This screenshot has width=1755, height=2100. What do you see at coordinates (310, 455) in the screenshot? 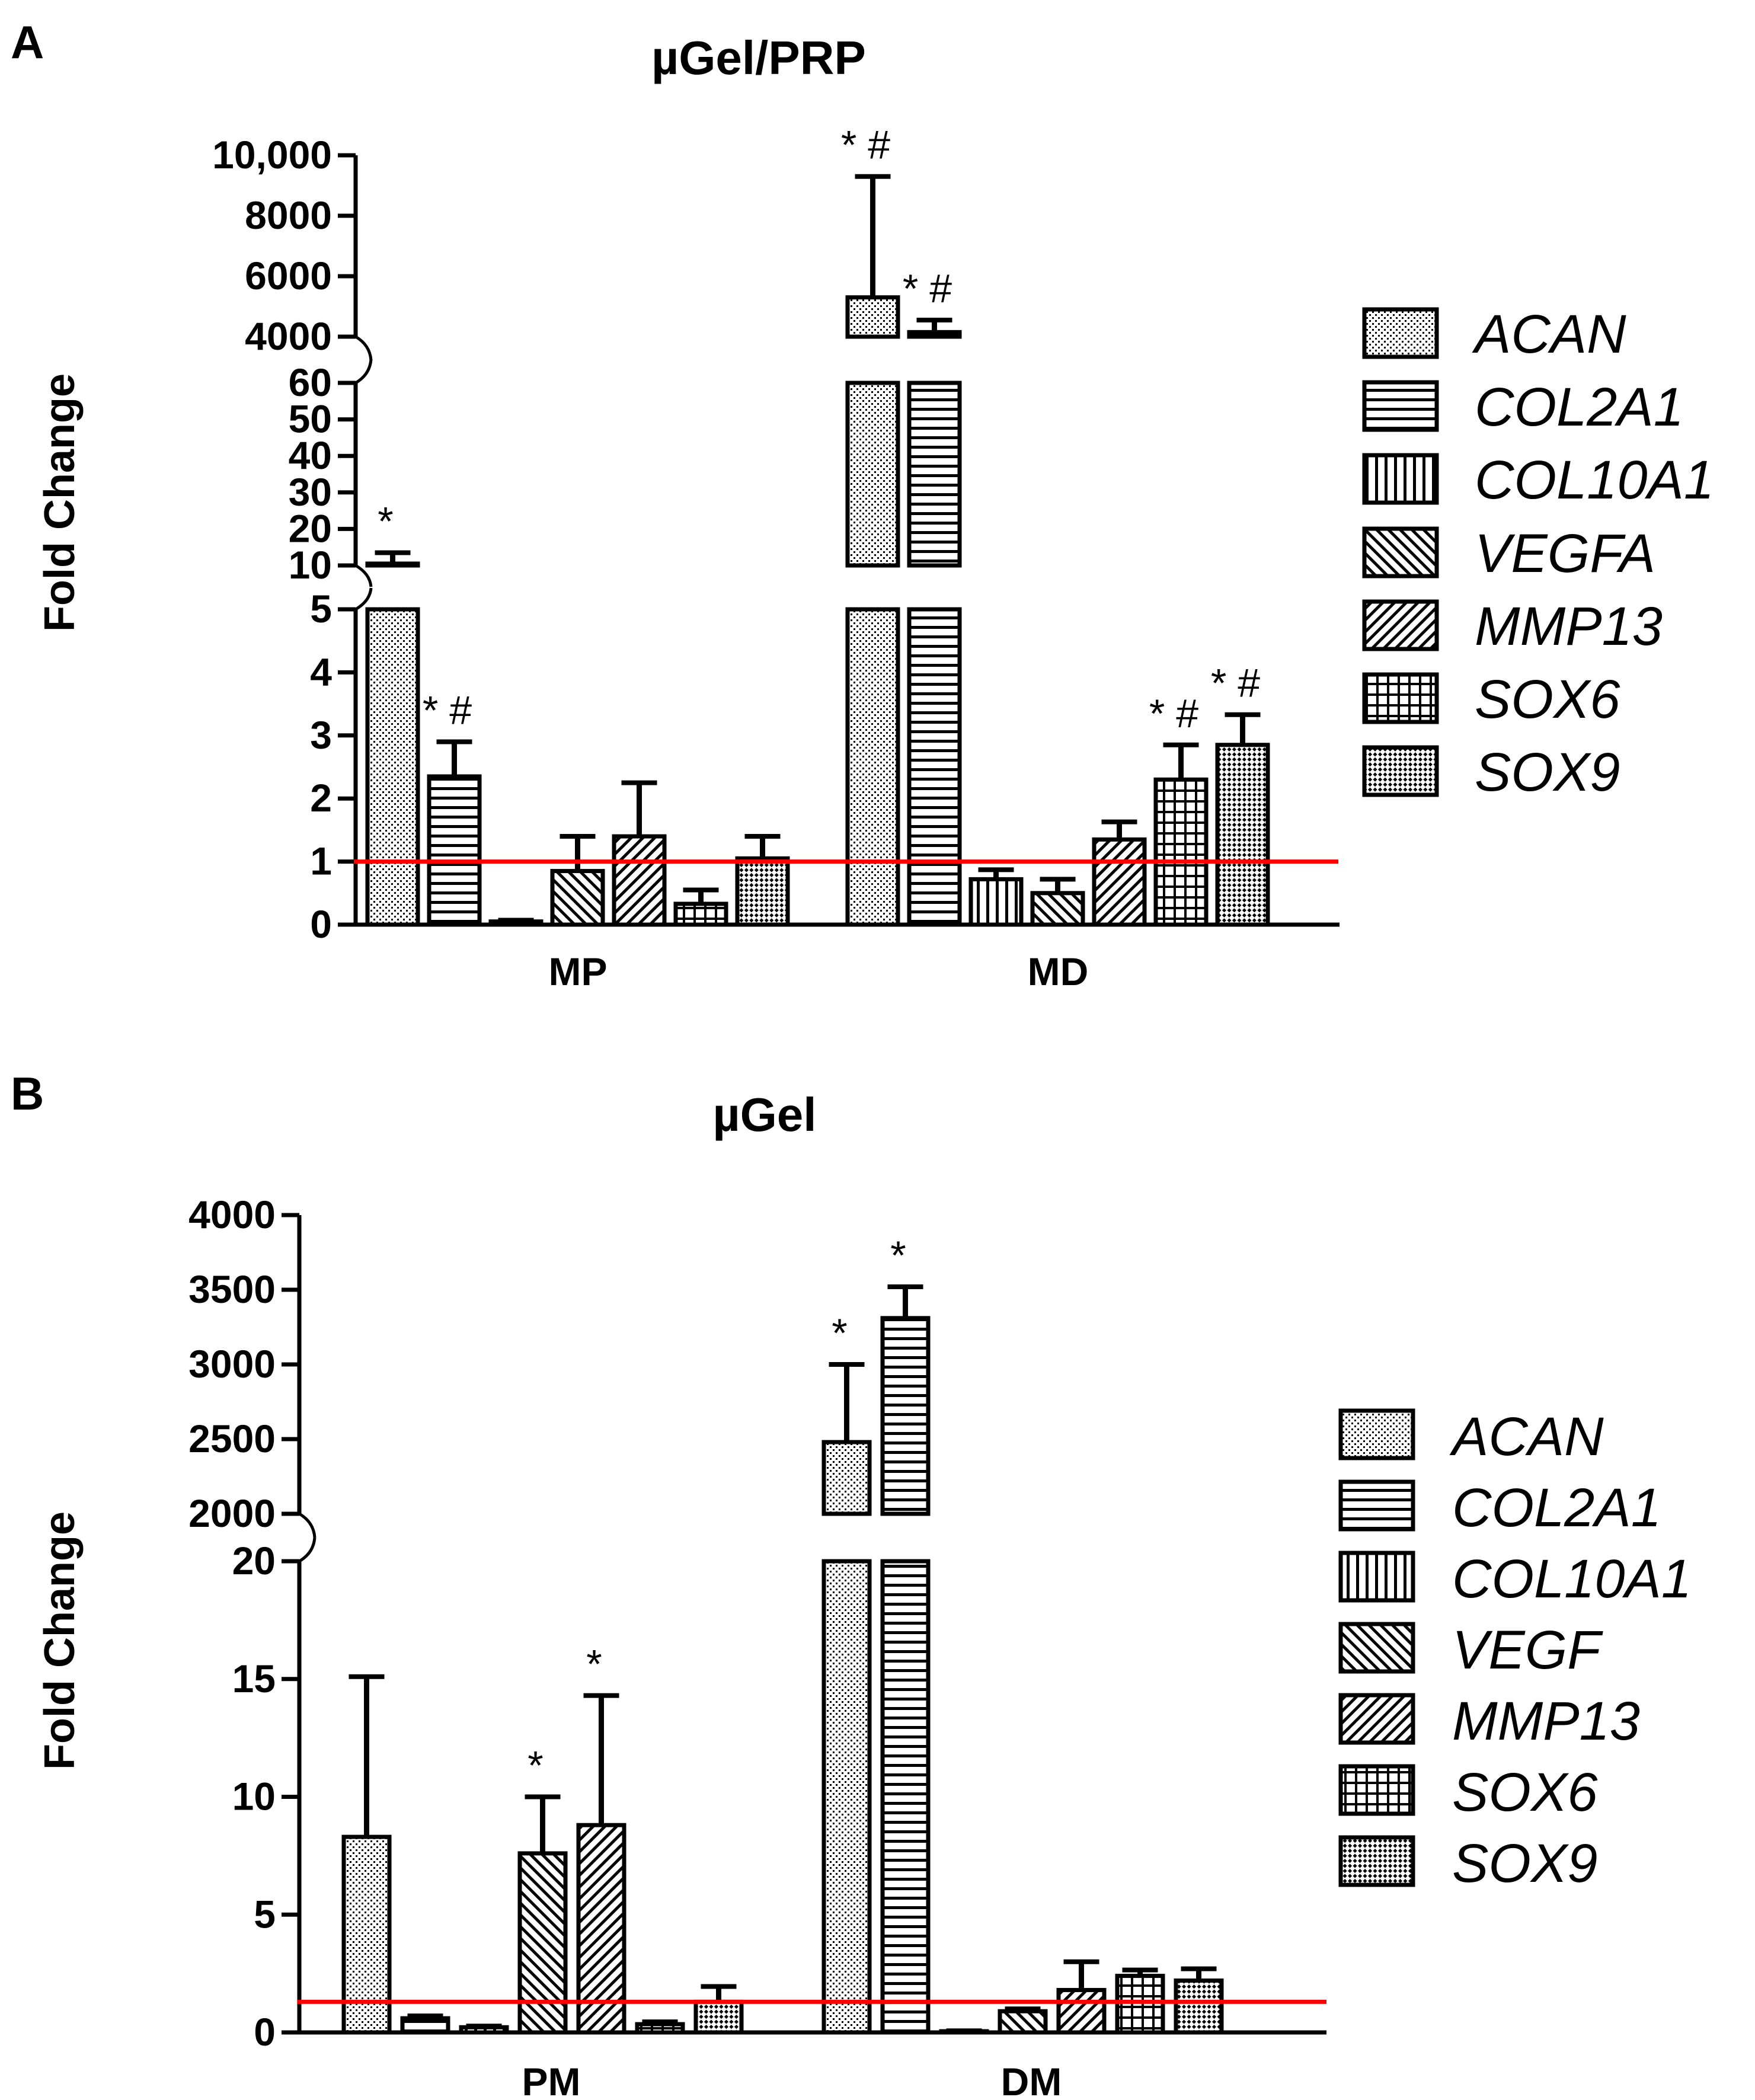
I see `y-tick-label: 40` at bounding box center [310, 455].